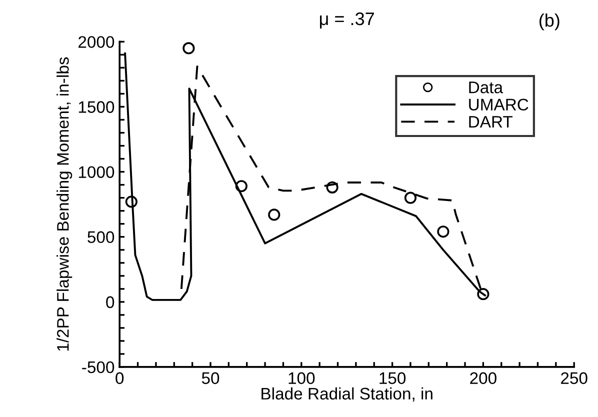  Describe the element at coordinates (498, 104) in the screenshot. I see `legend-label: UMARC` at that location.